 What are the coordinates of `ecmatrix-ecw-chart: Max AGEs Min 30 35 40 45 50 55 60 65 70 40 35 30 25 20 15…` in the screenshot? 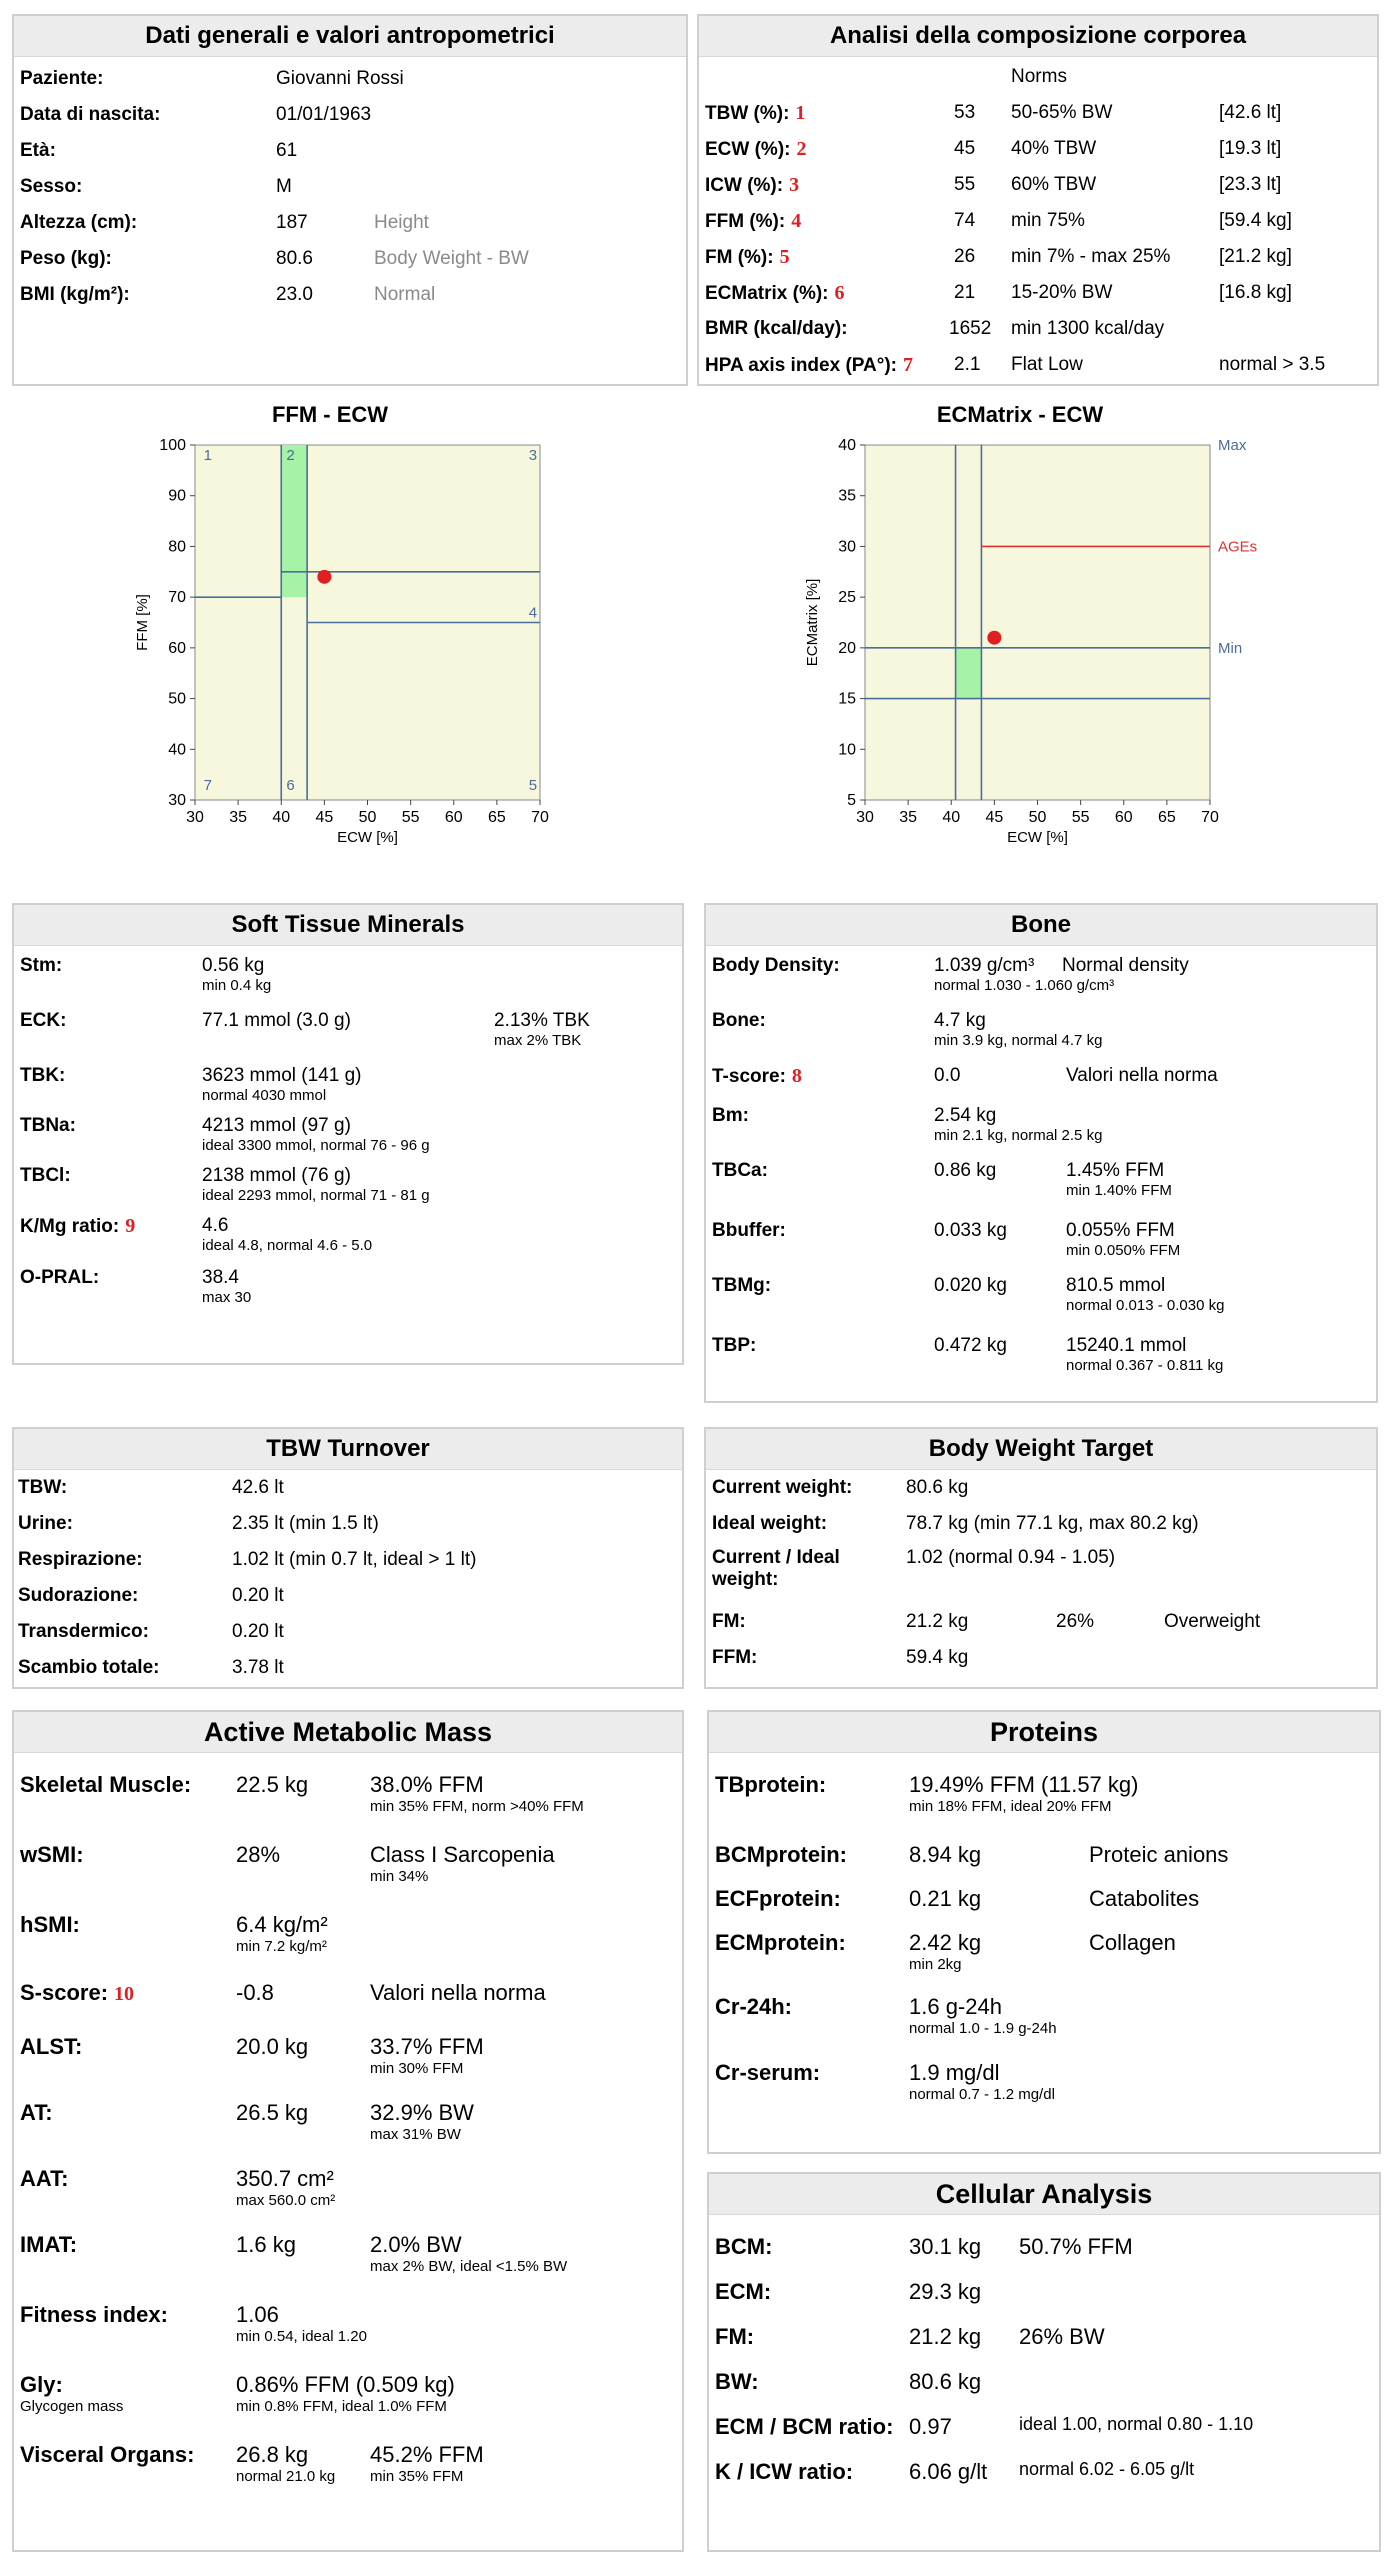 It's located at (1030, 641).